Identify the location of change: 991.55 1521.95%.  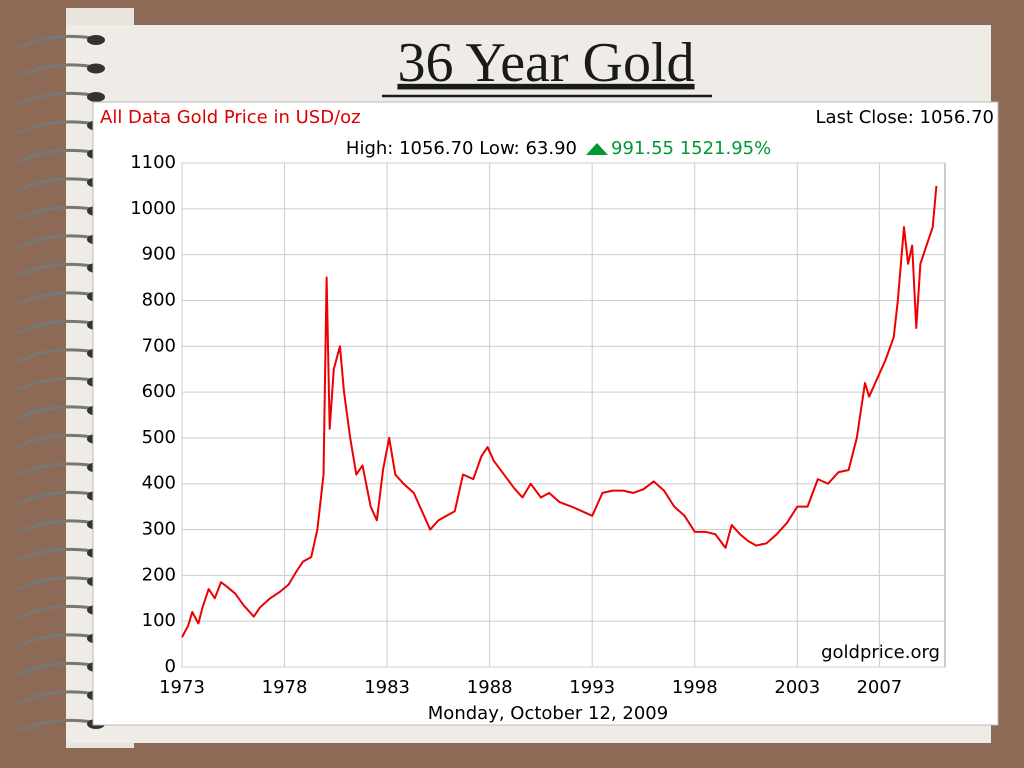
(691, 148).